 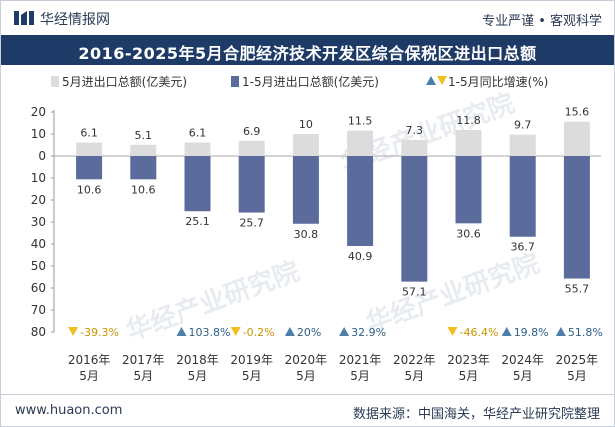 I want to click on data-label-growth: 19.8%, so click(x=531, y=332).